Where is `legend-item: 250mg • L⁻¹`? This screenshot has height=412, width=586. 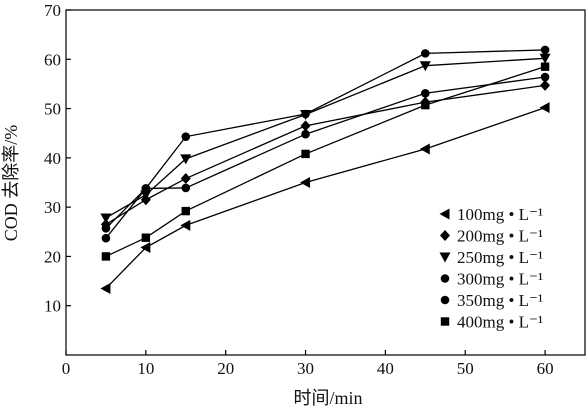 legend-item: 250mg • L⁻¹ is located at coordinates (491, 257).